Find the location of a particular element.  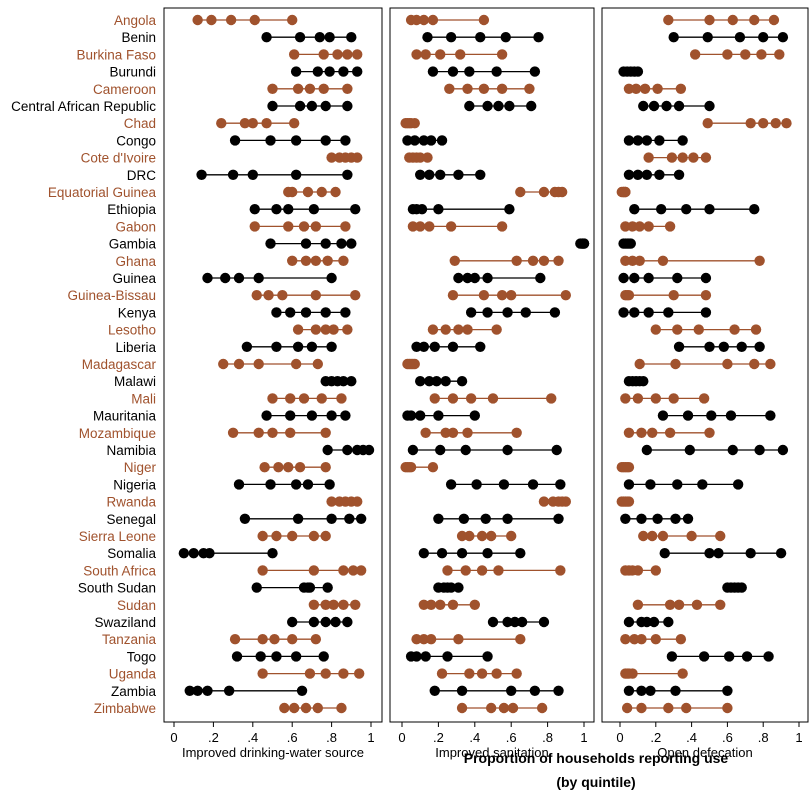

country-label: Rwanda is located at coordinates (131, 502).